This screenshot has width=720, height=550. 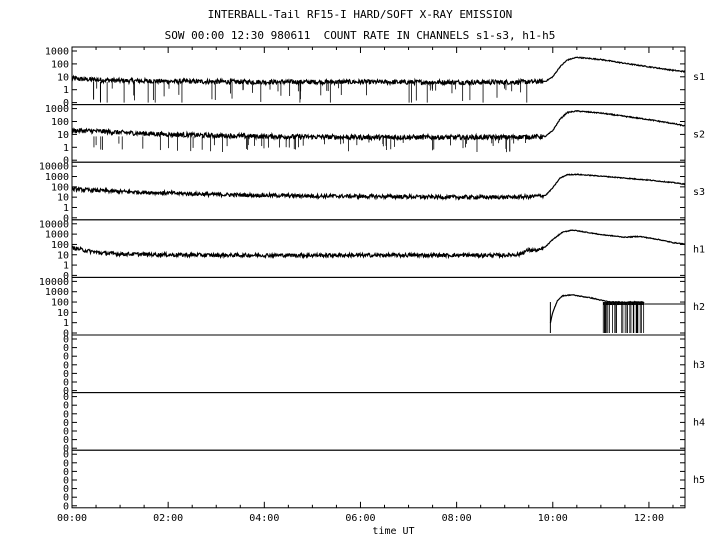 I want to click on panel-label-h2: h2, so click(x=699, y=307).